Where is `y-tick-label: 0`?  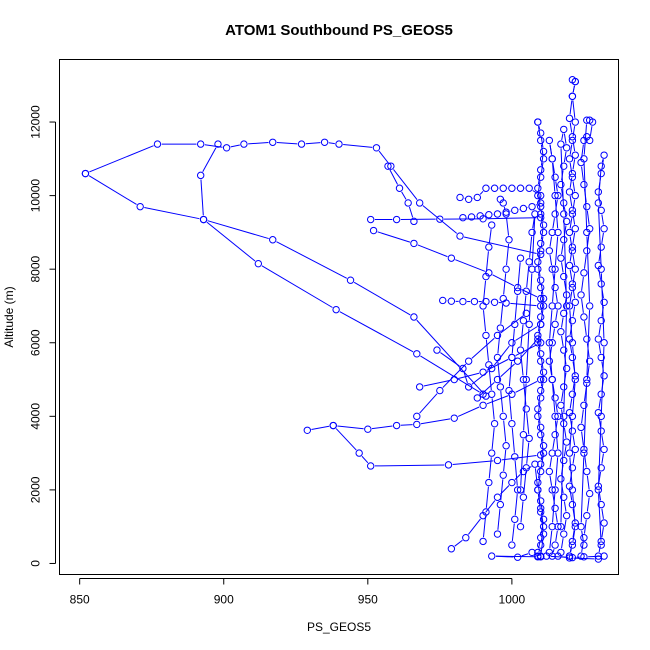
y-tick-label: 0 is located at coordinates (36, 563).